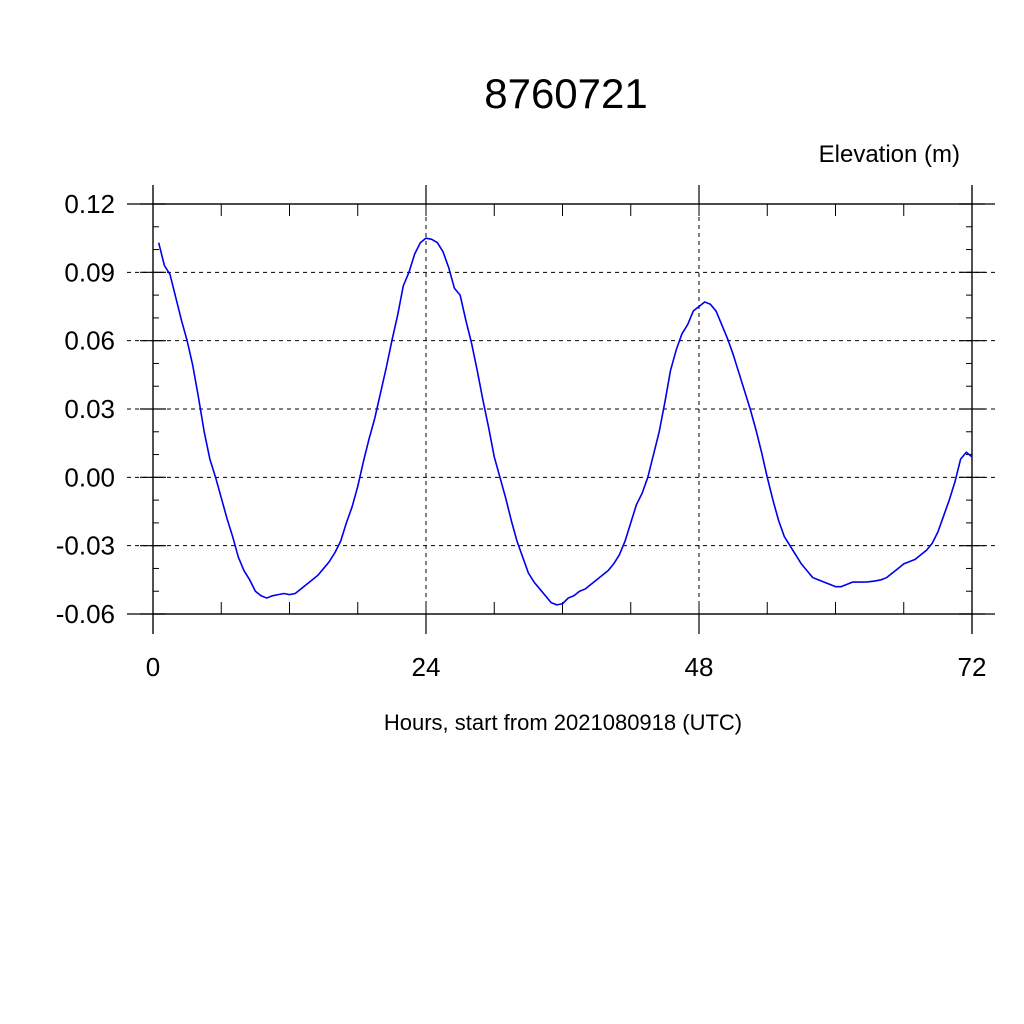 This screenshot has width=1024, height=1024. Describe the element at coordinates (563, 722) in the screenshot. I see `x-axis-label: Hours, start from 2021080918 (UTC)` at that location.